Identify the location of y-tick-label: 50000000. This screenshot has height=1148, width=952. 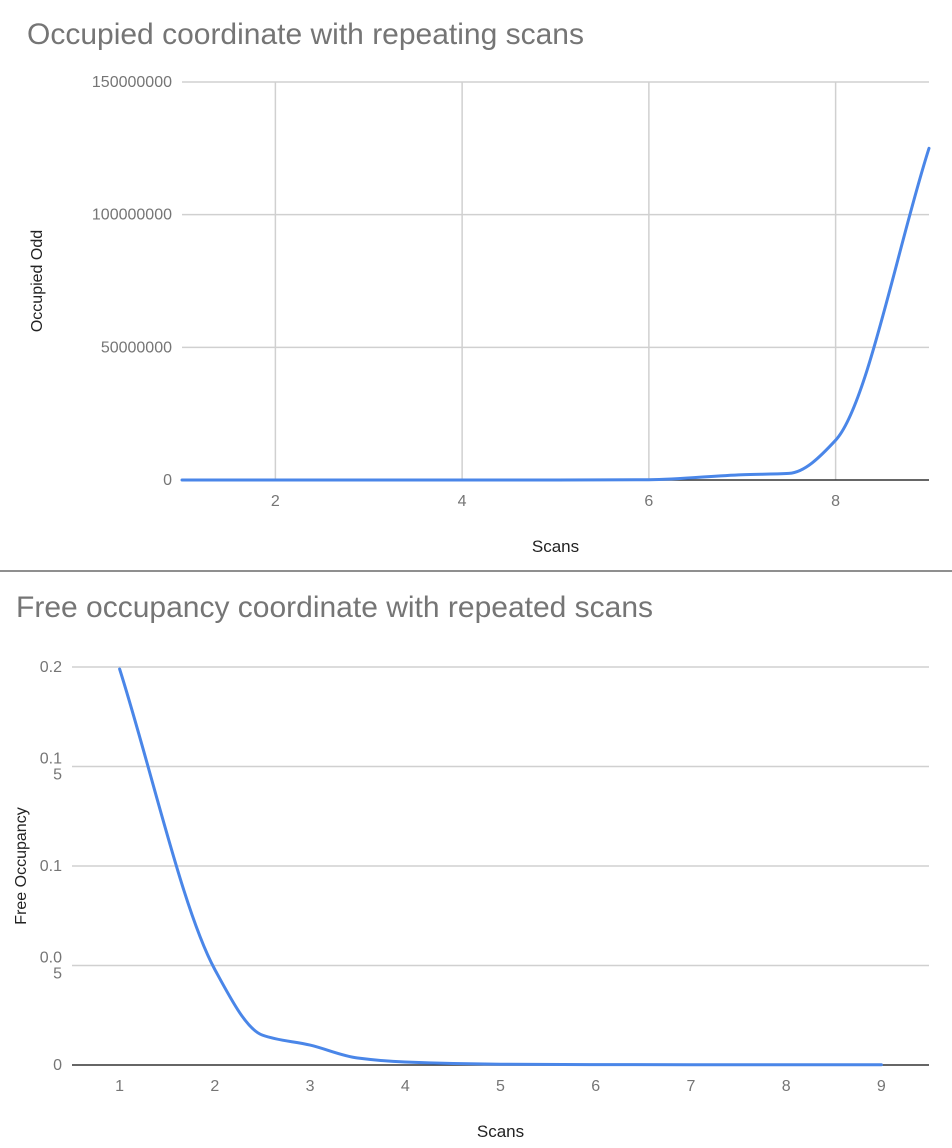
(136, 347).